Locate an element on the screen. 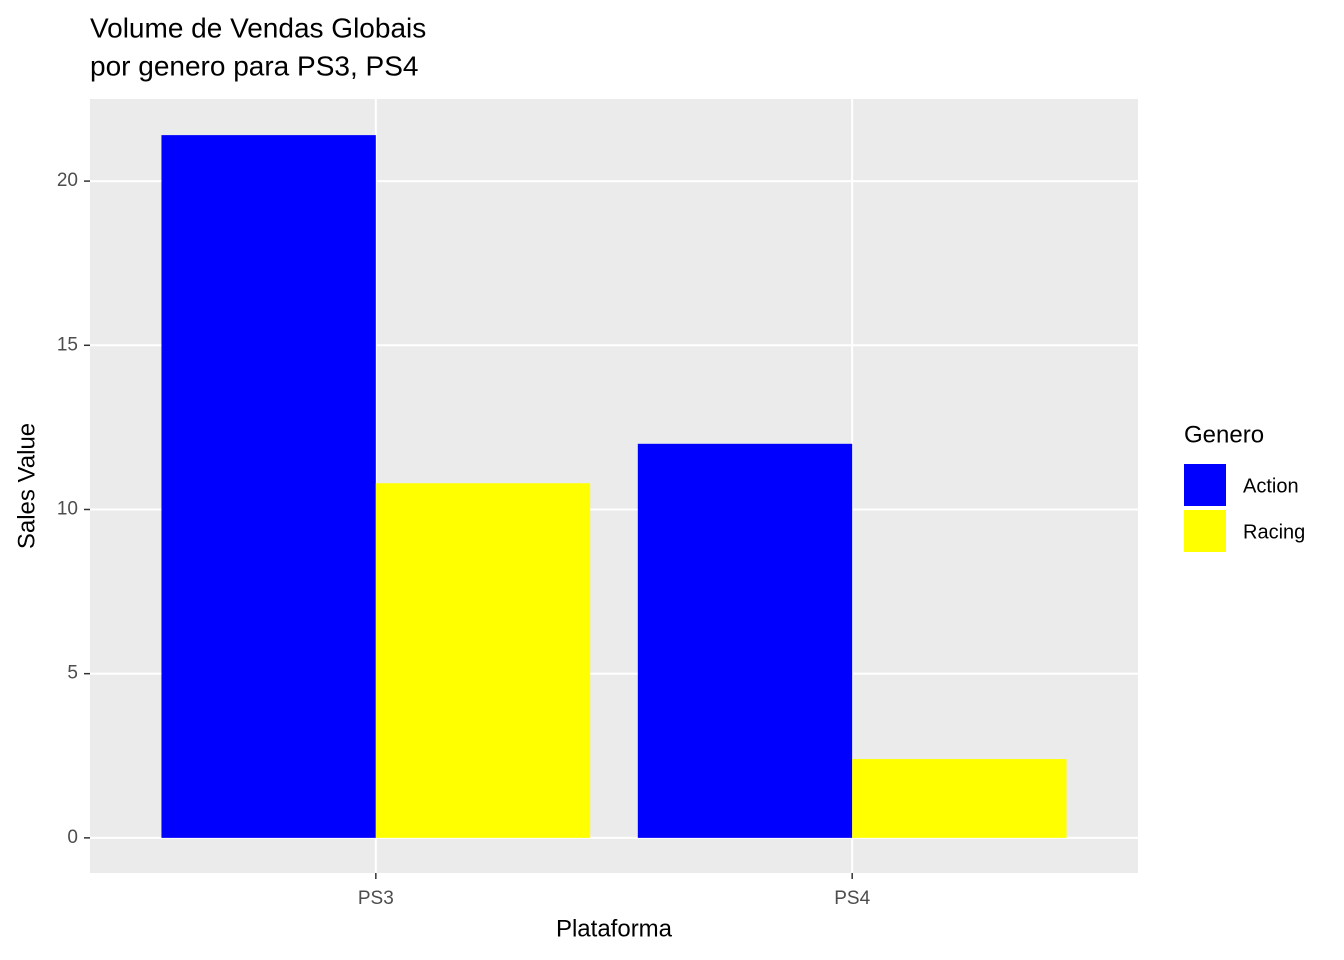  y-tick-label: 5 is located at coordinates (72, 673).